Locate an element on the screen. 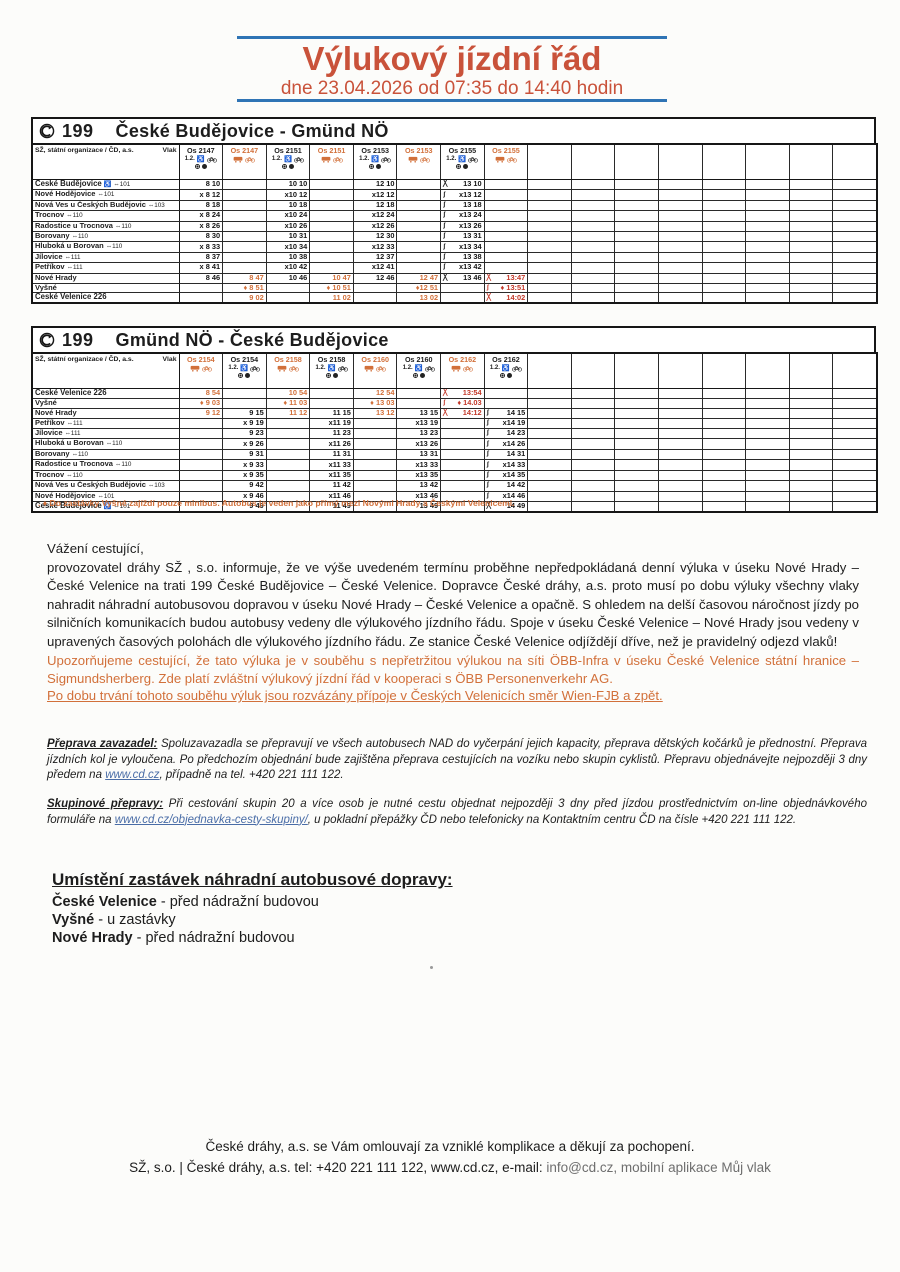 Image resolution: width=900 pixels, height=1272 pixels. timetable-title-bar: 199 Gmünd NÖ - České Budějovice is located at coordinates (453, 339).